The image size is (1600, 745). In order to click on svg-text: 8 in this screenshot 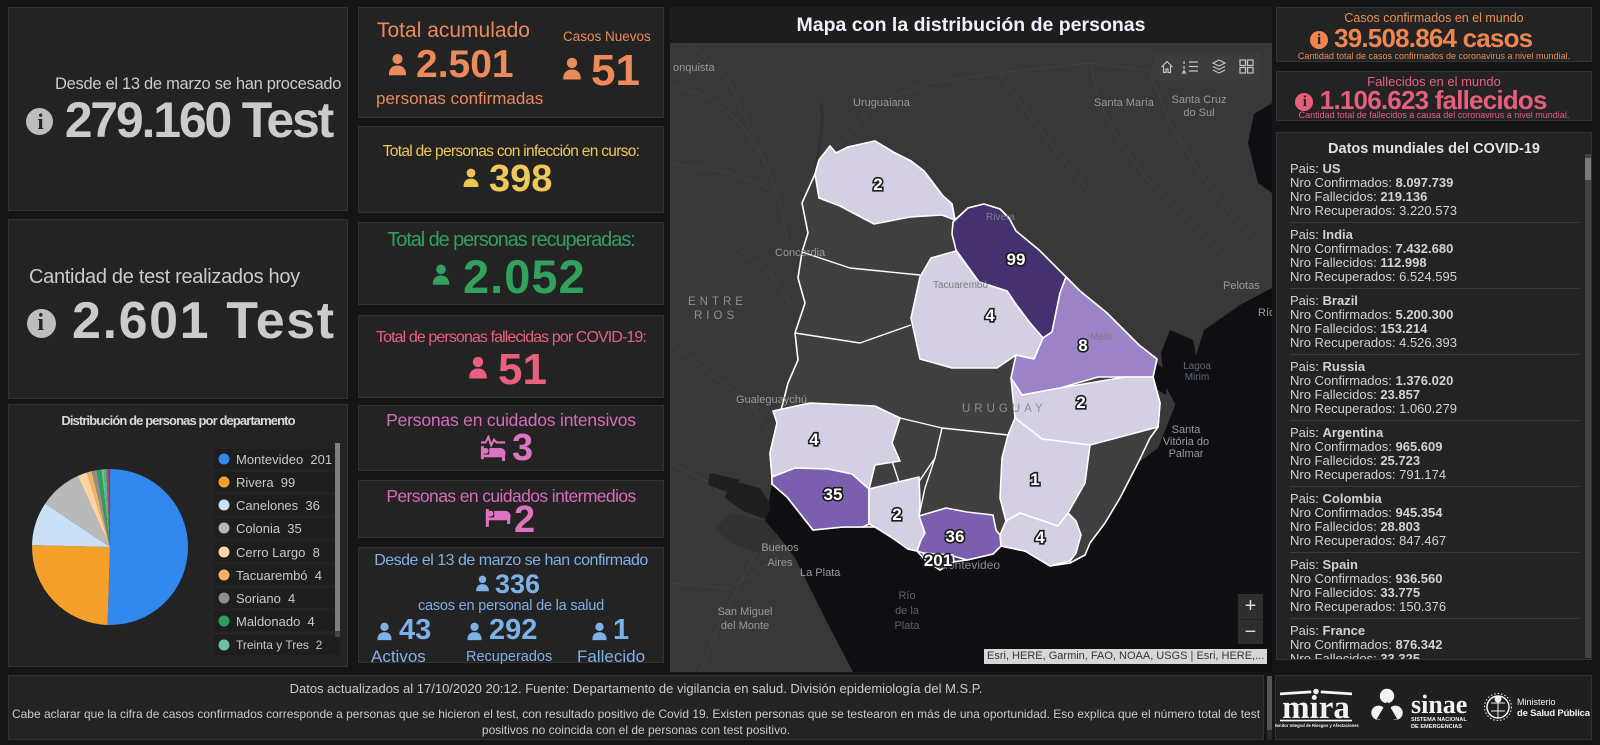, I will do `click(1082, 345)`.